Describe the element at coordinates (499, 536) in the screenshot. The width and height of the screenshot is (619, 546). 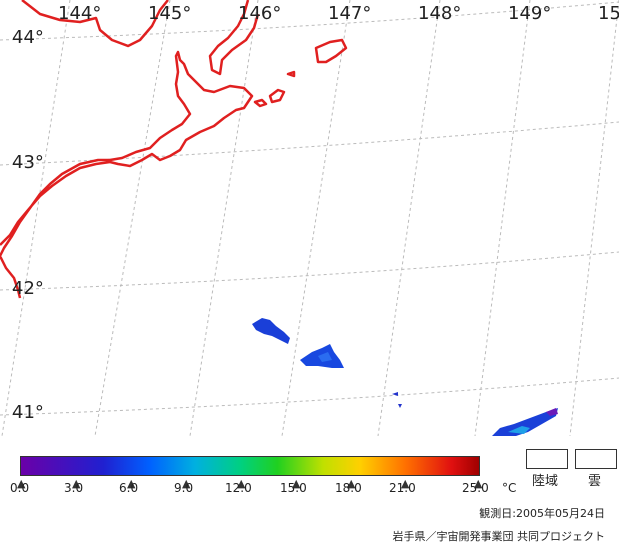
I see `credit-text: 岩手県／宇宙開発事業団 共同プロジェクト` at that location.